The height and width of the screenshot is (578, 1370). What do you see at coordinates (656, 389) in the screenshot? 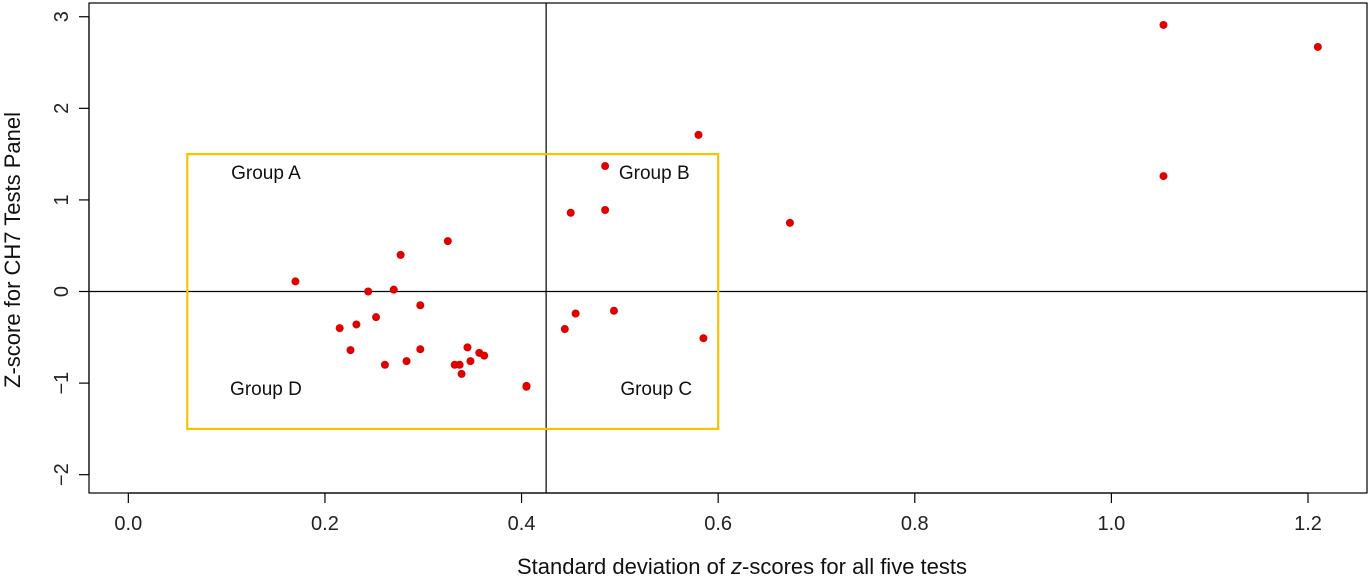
I see `group-label-group-c: Group C` at bounding box center [656, 389].